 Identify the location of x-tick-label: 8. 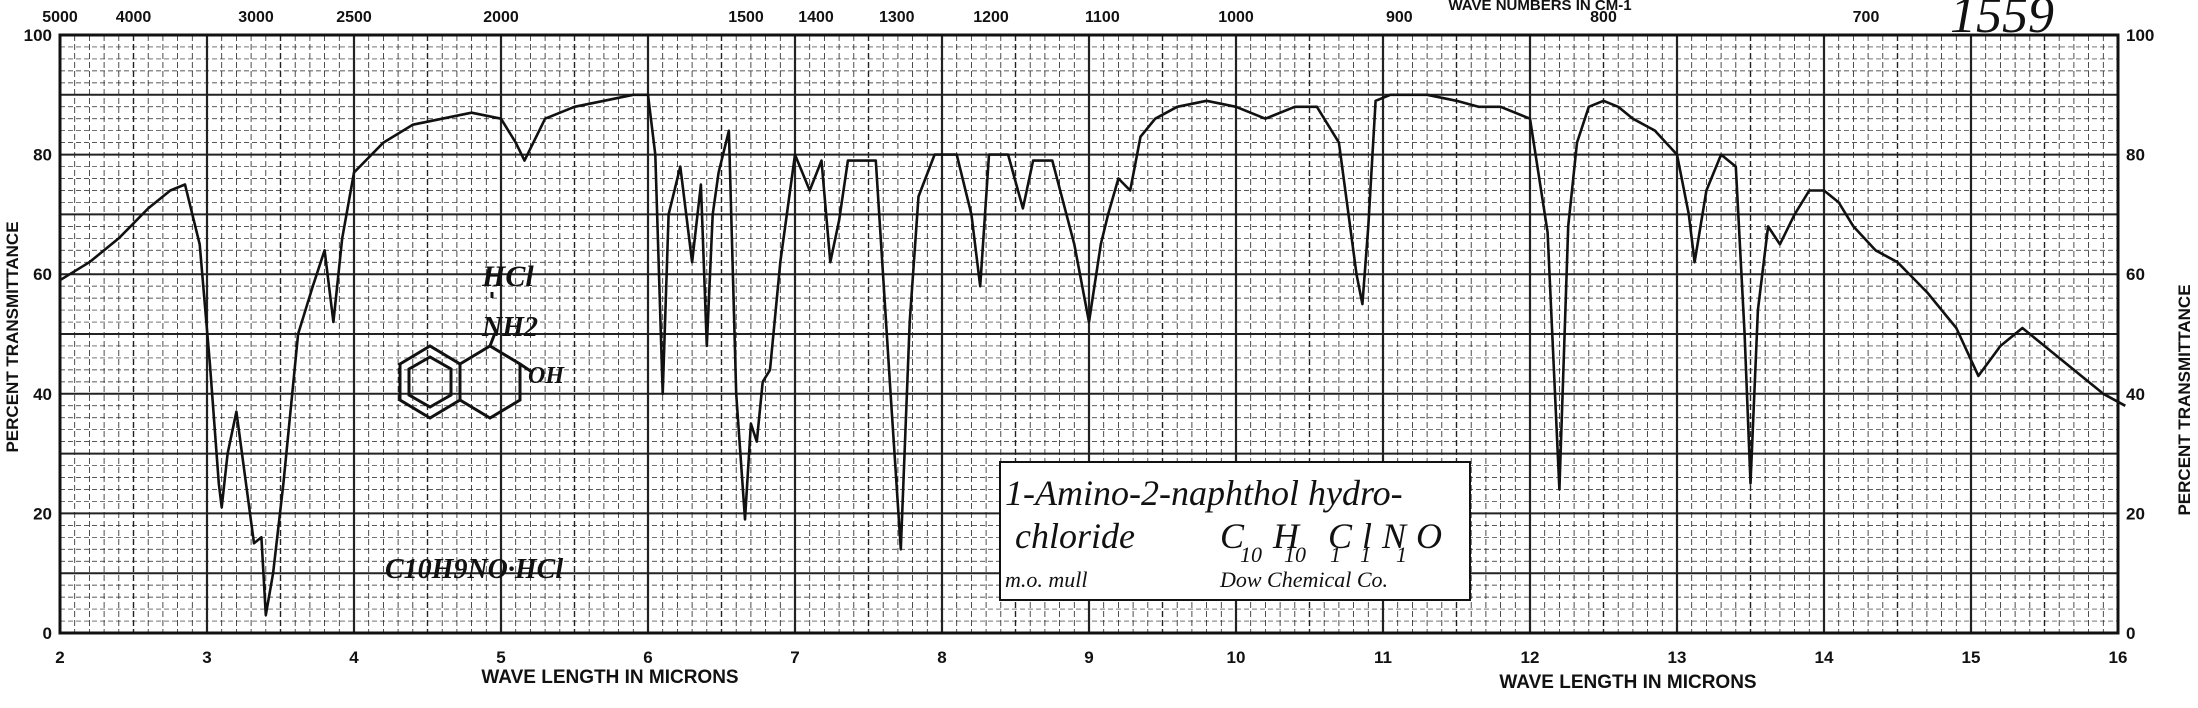
(941, 657).